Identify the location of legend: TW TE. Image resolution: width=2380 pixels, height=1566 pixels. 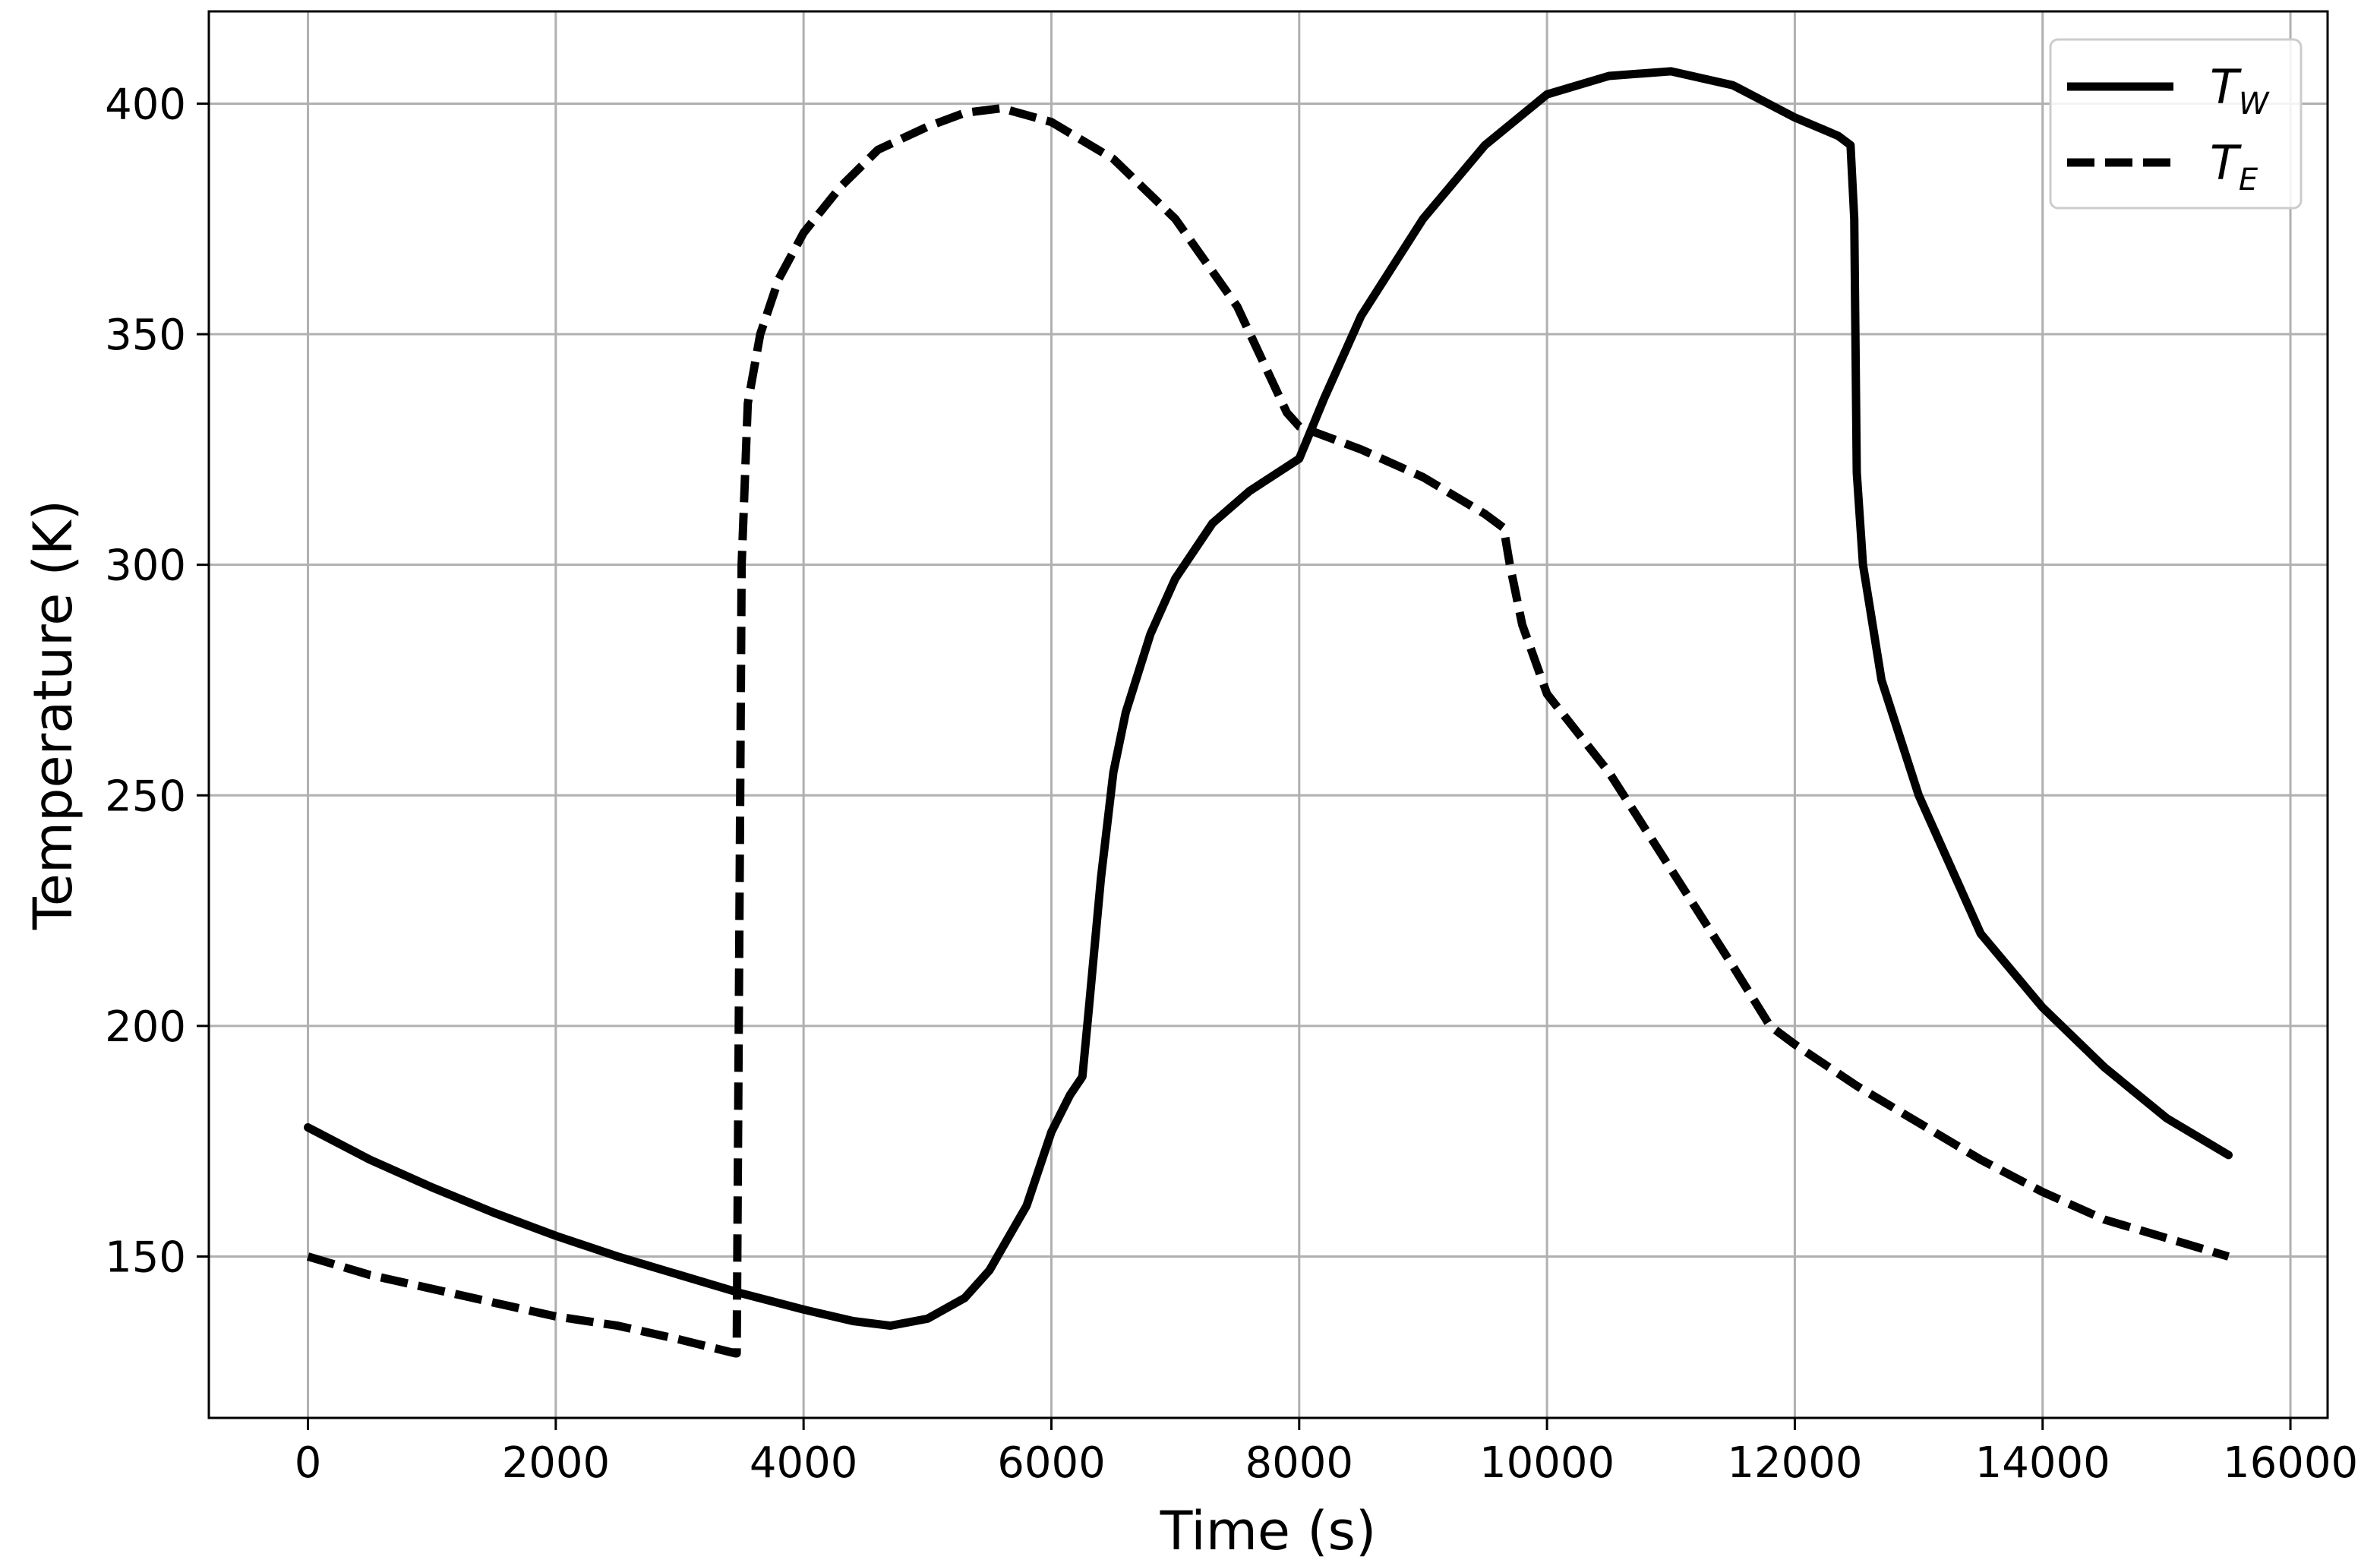
(2176, 124).